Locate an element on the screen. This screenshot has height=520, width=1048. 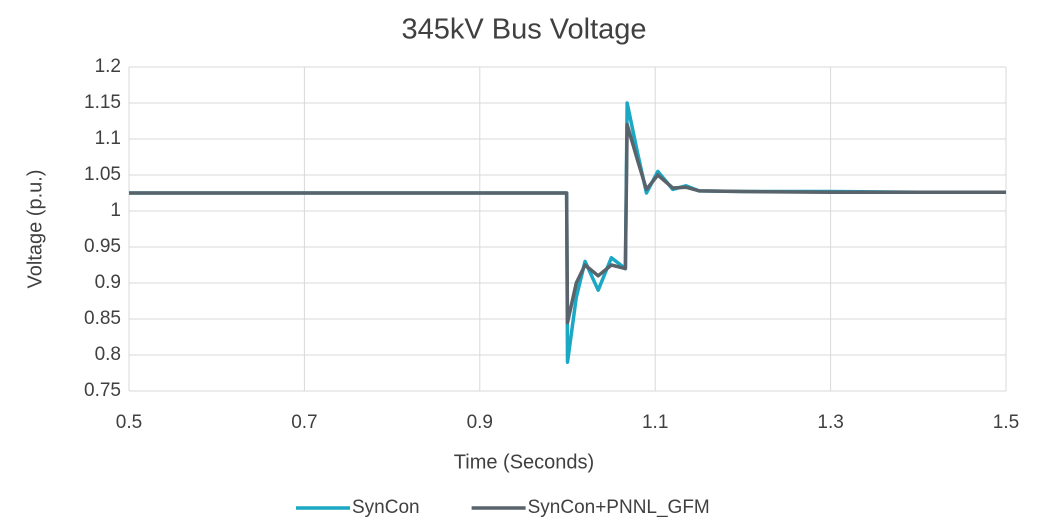
x-tick-label: 0.7 is located at coordinates (304, 422).